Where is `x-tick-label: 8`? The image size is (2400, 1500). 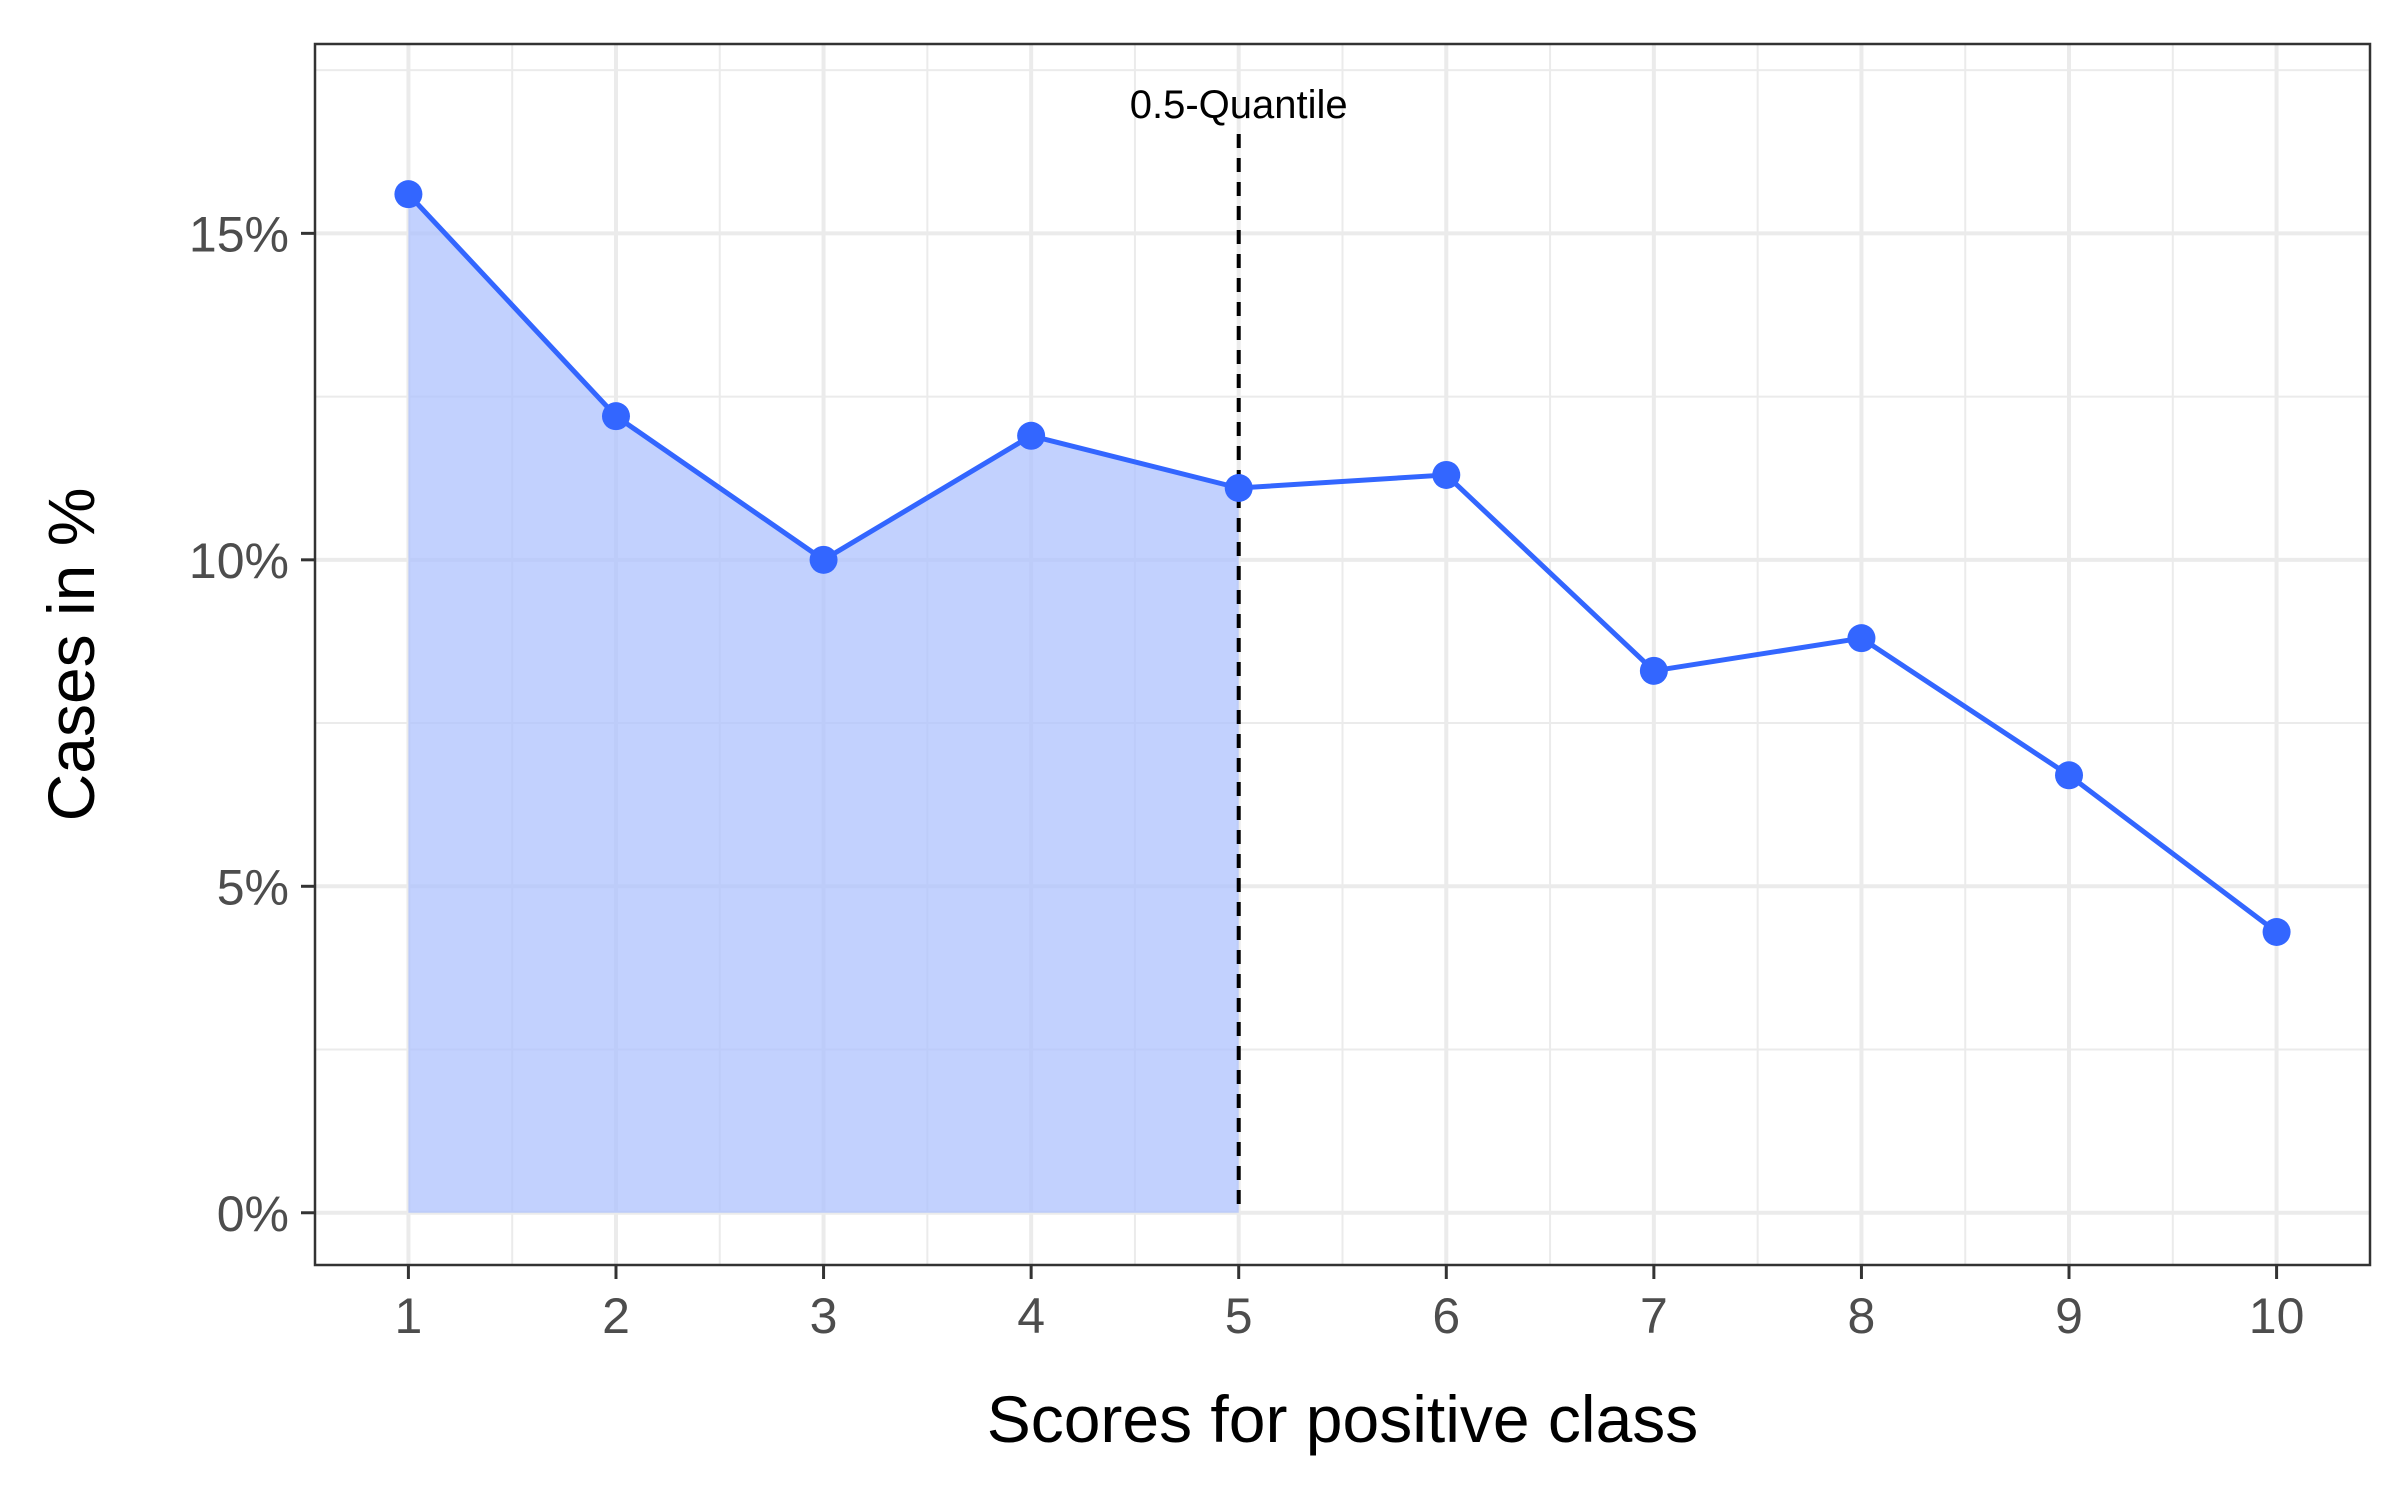
x-tick-label: 8 is located at coordinates (1862, 1316).